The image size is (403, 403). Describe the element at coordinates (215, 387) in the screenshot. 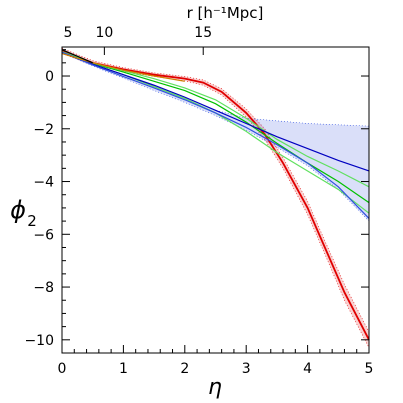

I see `x-axis-label: η` at that location.